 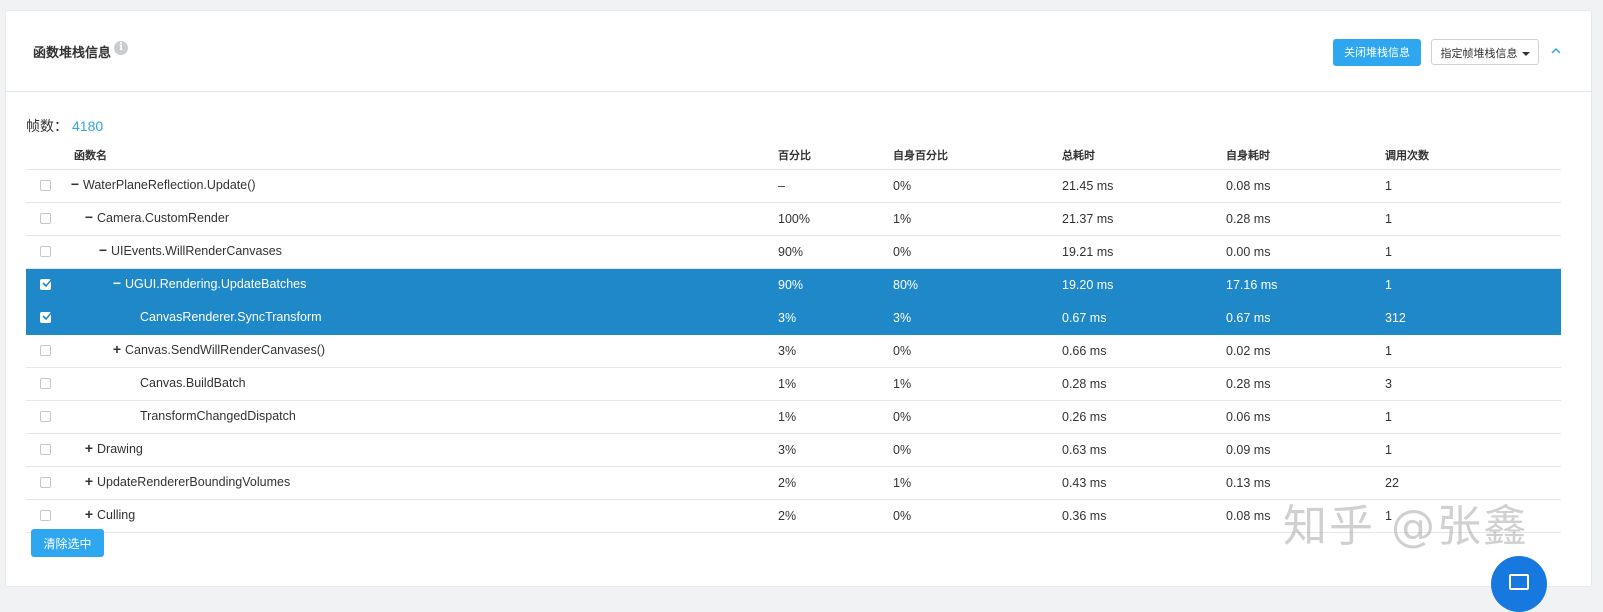 I want to click on function-name-cell: + UpdateRendererBoundingVolumes, so click(x=187, y=481).